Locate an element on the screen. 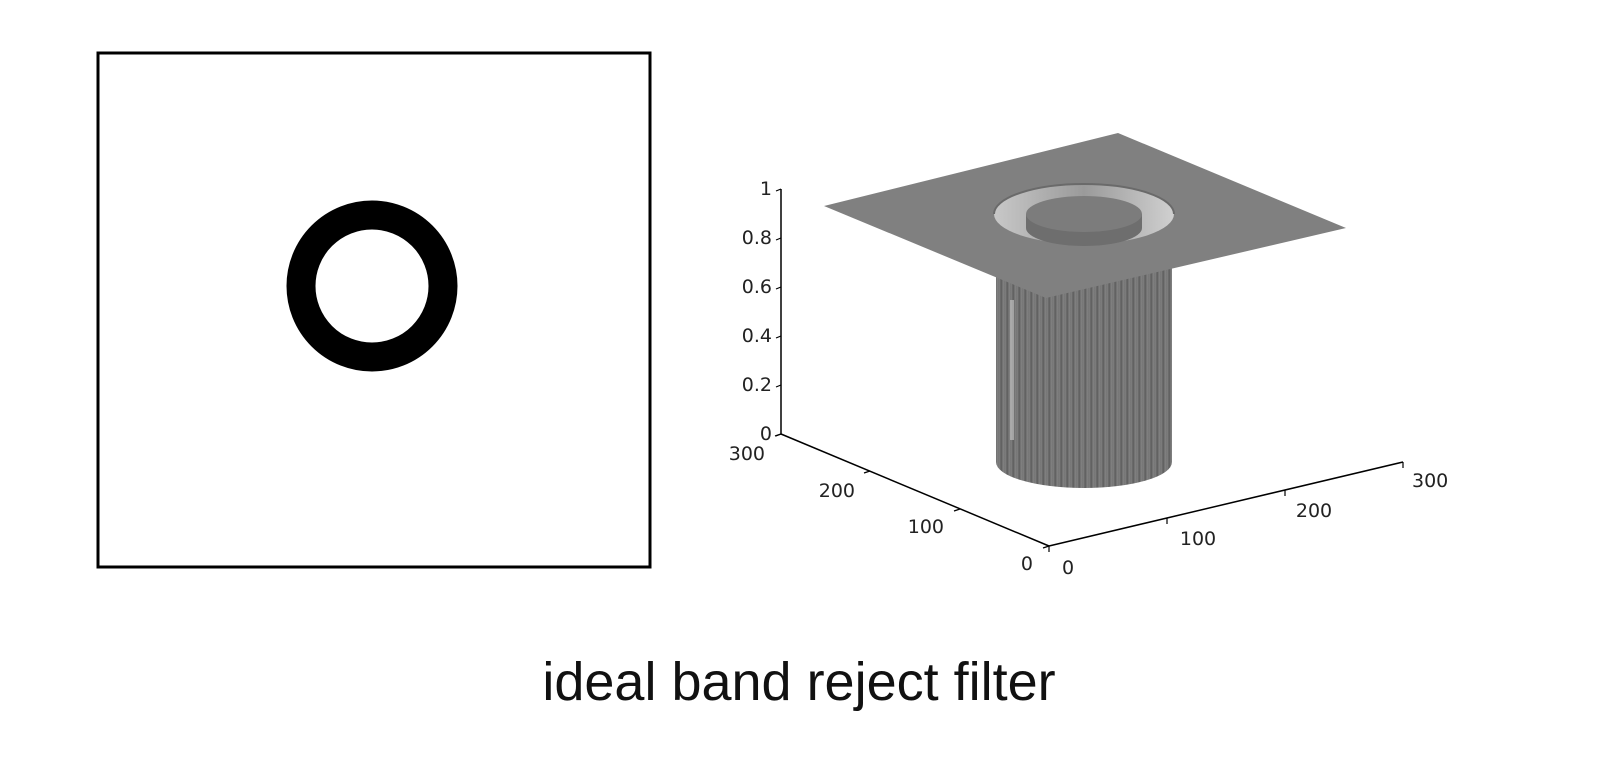 The height and width of the screenshot is (780, 1598). x-tick-100: 100 is located at coordinates (1198, 539).